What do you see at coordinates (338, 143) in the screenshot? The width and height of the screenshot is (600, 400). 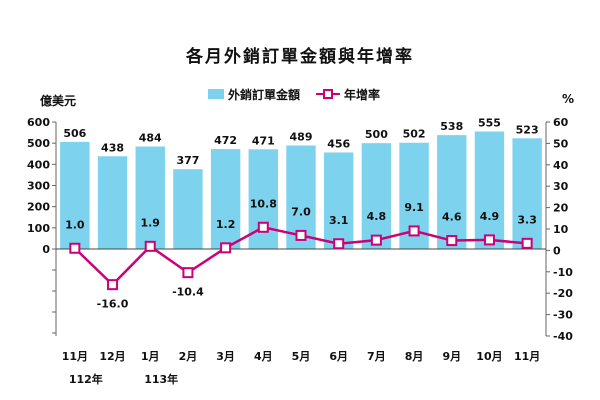 I see `bar-value-label: 456` at bounding box center [338, 143].